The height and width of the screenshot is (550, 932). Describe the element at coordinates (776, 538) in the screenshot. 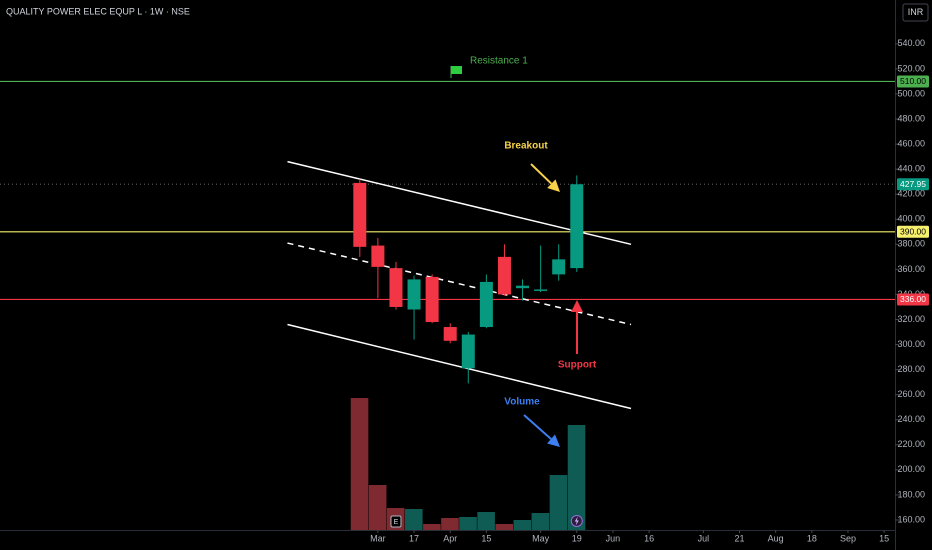

I see `x-tick-label: Aug` at that location.